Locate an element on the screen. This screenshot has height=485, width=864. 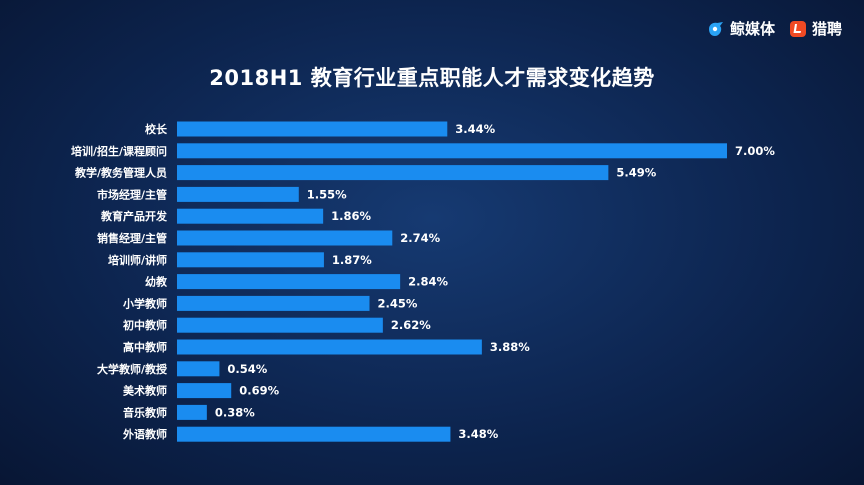
data-label: 0.54% is located at coordinates (247, 369).